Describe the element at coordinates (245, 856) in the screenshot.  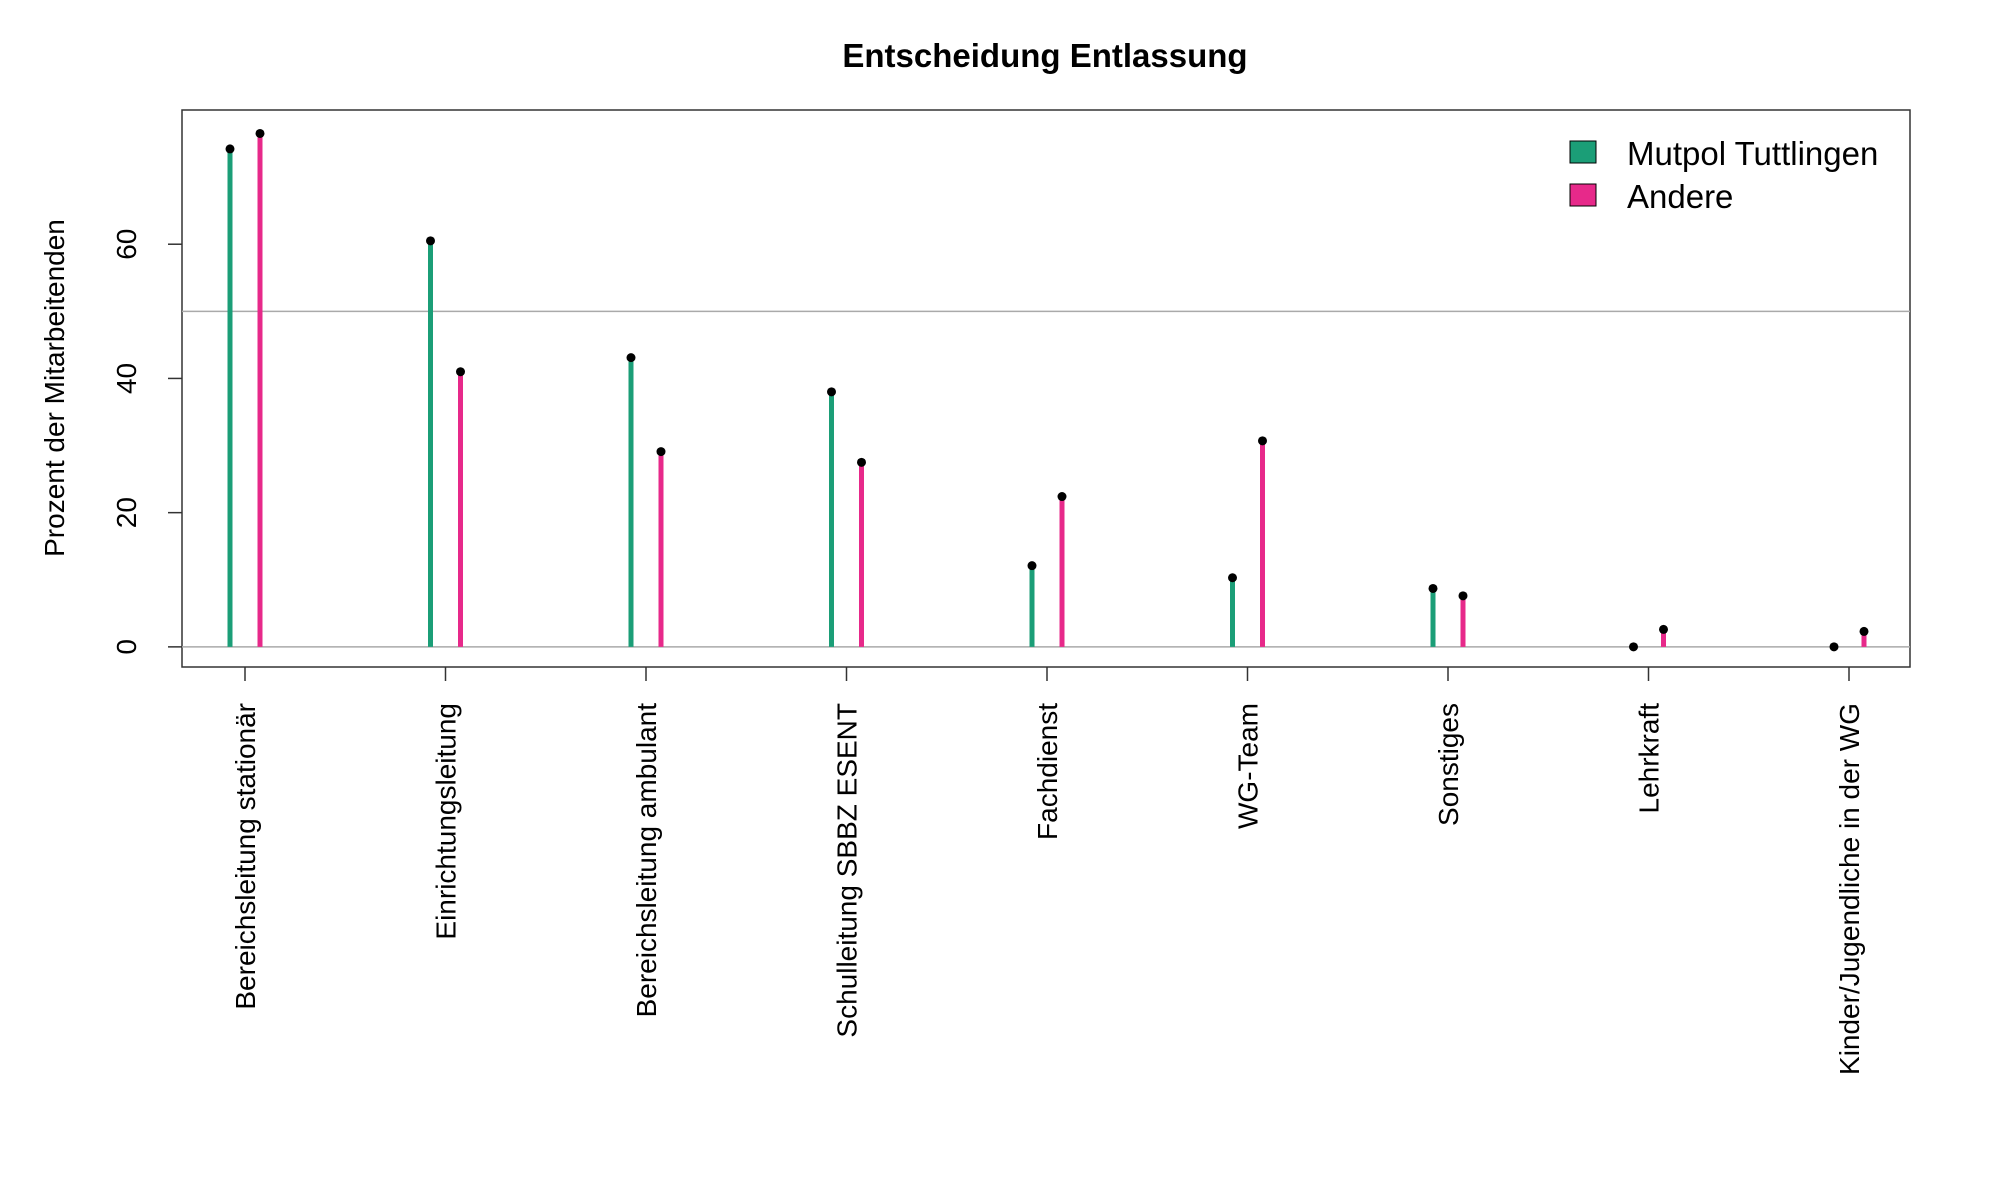
I see `x-tick-label: Bereichsleitung stationär` at that location.